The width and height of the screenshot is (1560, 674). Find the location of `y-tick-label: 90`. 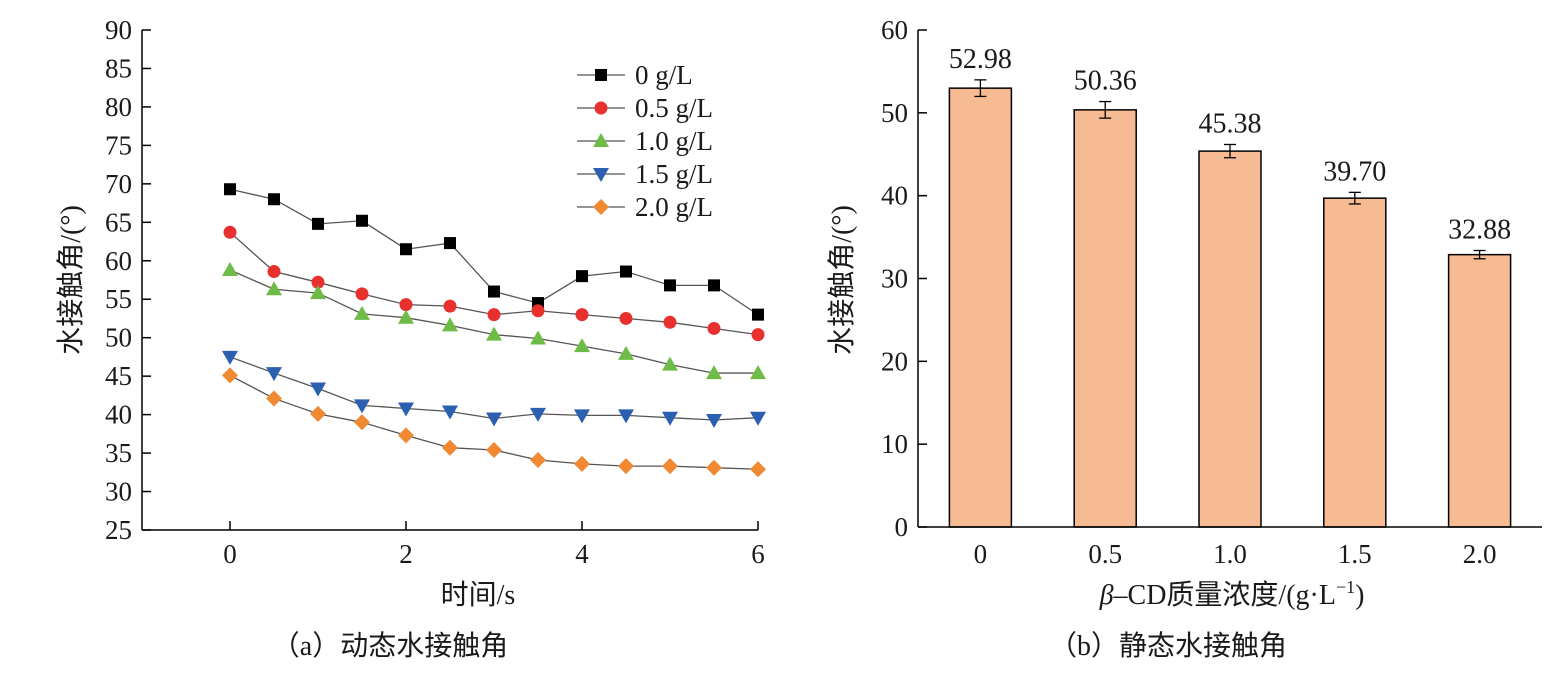

y-tick-label: 90 is located at coordinates (118, 30).